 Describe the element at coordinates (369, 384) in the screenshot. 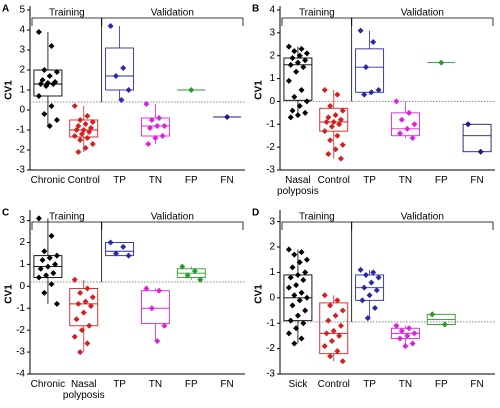

I see `x-tick-label: TP` at that location.